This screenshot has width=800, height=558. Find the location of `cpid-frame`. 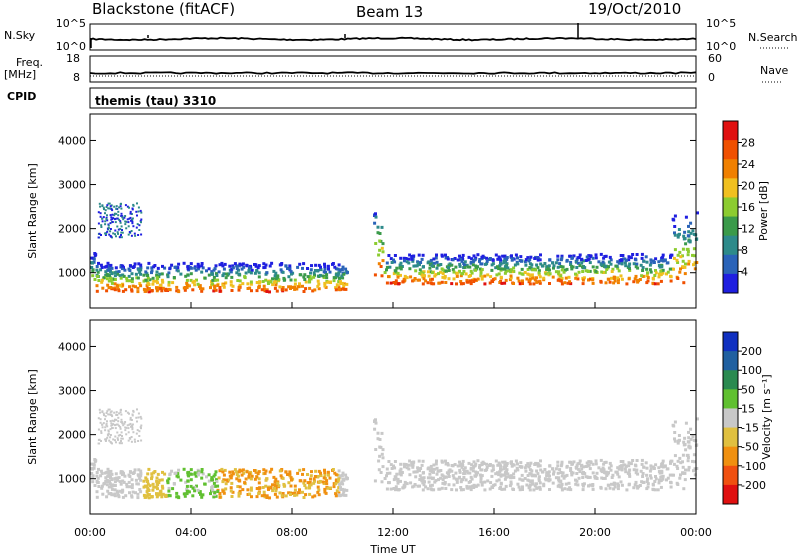

cpid-frame is located at coordinates (393, 98).